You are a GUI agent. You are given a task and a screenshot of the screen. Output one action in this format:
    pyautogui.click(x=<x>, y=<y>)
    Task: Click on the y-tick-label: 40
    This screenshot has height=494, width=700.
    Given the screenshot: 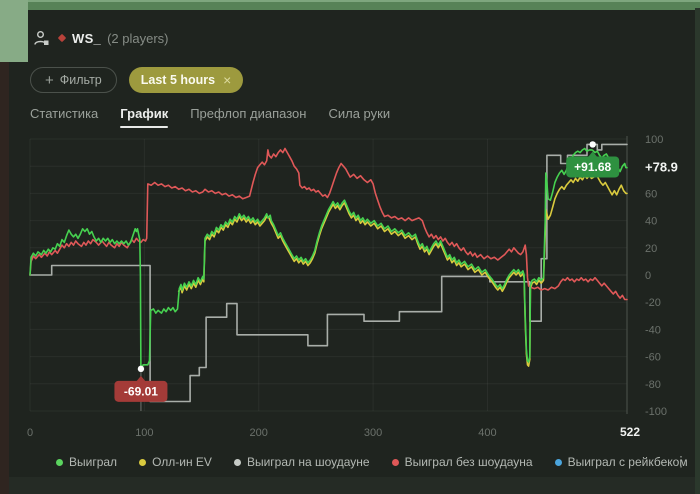 What is the action you would take?
    pyautogui.click(x=651, y=222)
    